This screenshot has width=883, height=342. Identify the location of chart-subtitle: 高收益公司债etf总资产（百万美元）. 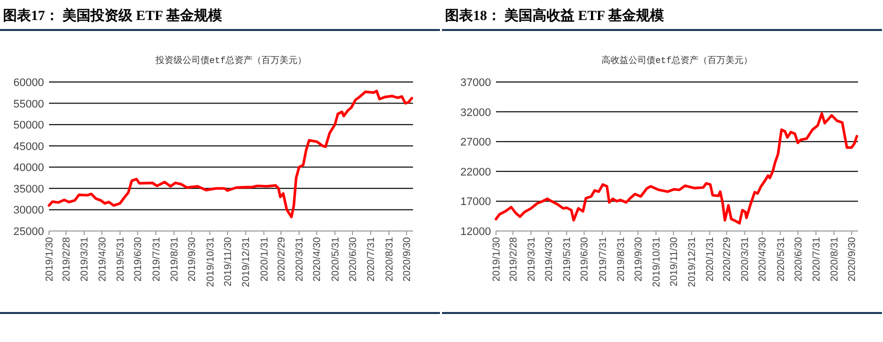
(677, 60).